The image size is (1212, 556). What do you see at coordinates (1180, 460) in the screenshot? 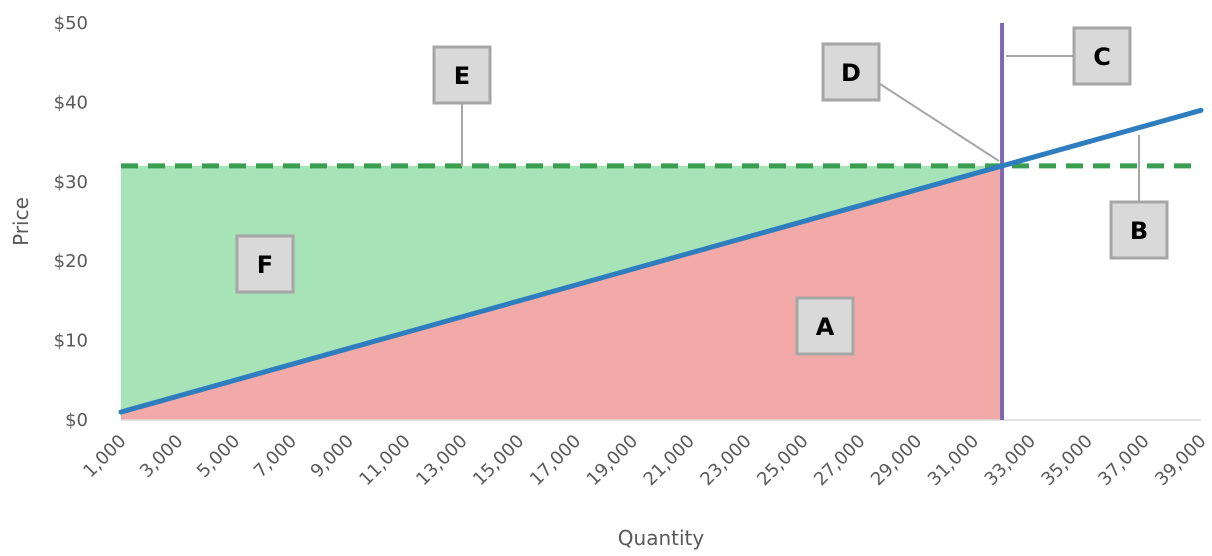
I see `x-tick-label: 39,000` at bounding box center [1180, 460].